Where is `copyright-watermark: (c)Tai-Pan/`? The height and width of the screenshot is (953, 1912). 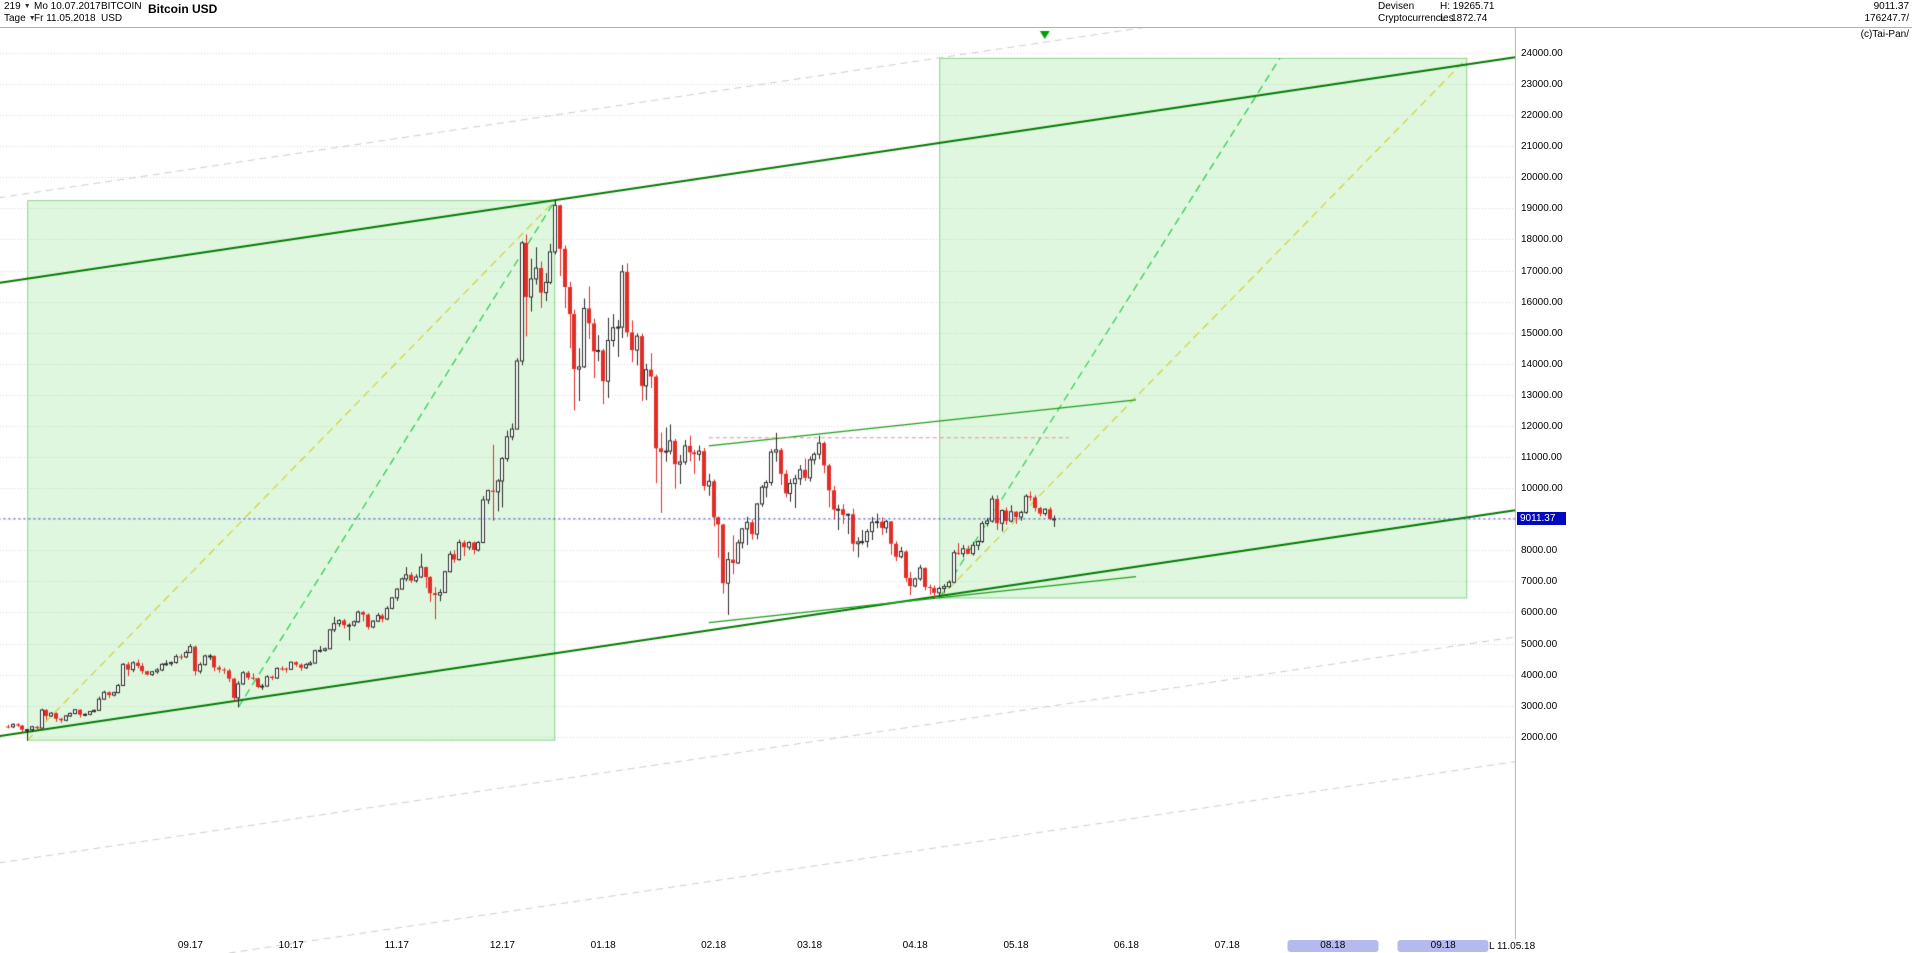 copyright-watermark: (c)Tai-Pan/ is located at coordinates (1884, 34).